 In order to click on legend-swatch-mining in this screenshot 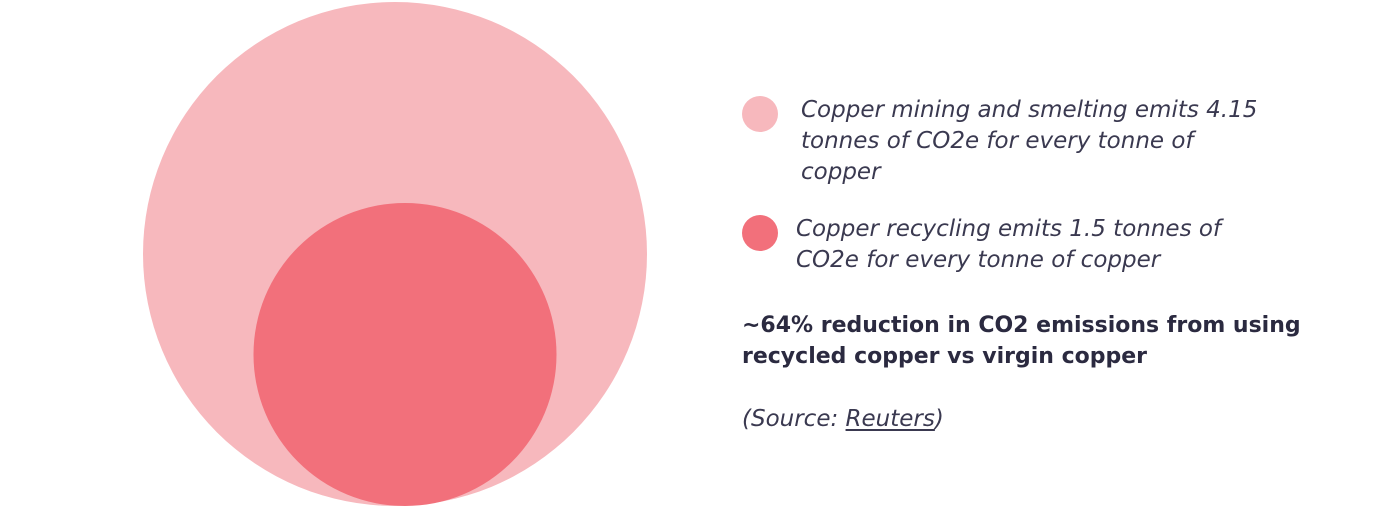, I will do `click(760, 114)`.